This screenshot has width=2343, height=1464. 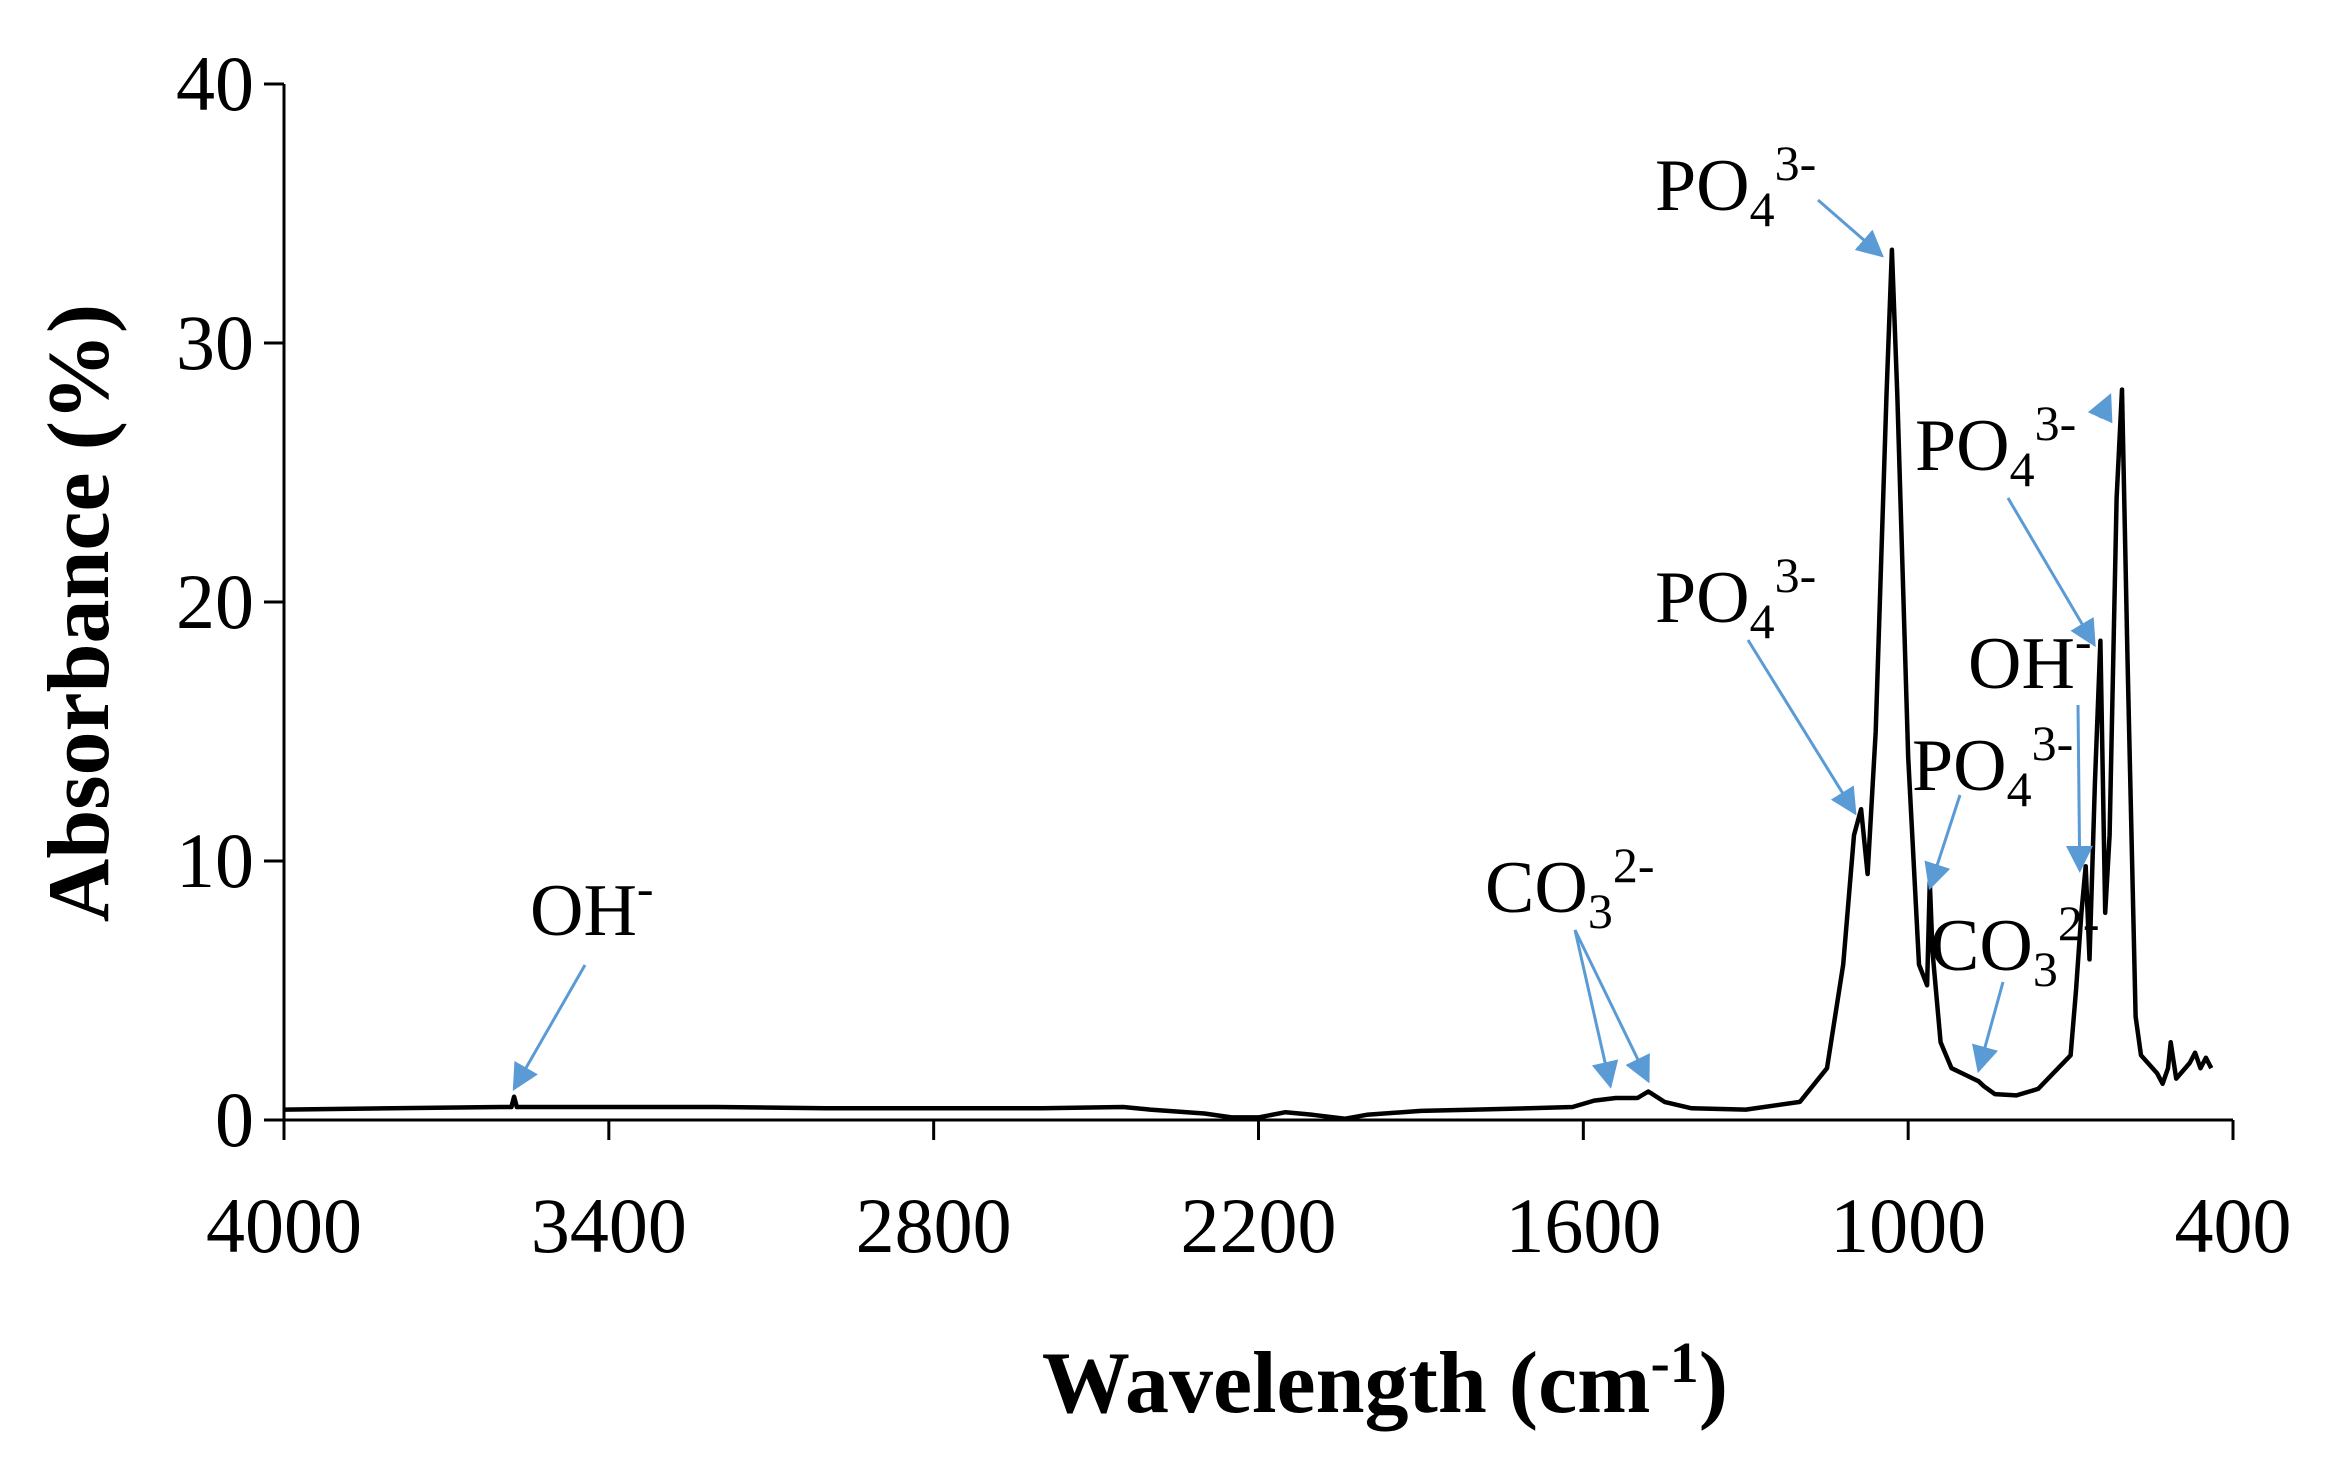 What do you see at coordinates (1713, 1383) in the screenshot?
I see `x-axis-title-close: )` at bounding box center [1713, 1383].